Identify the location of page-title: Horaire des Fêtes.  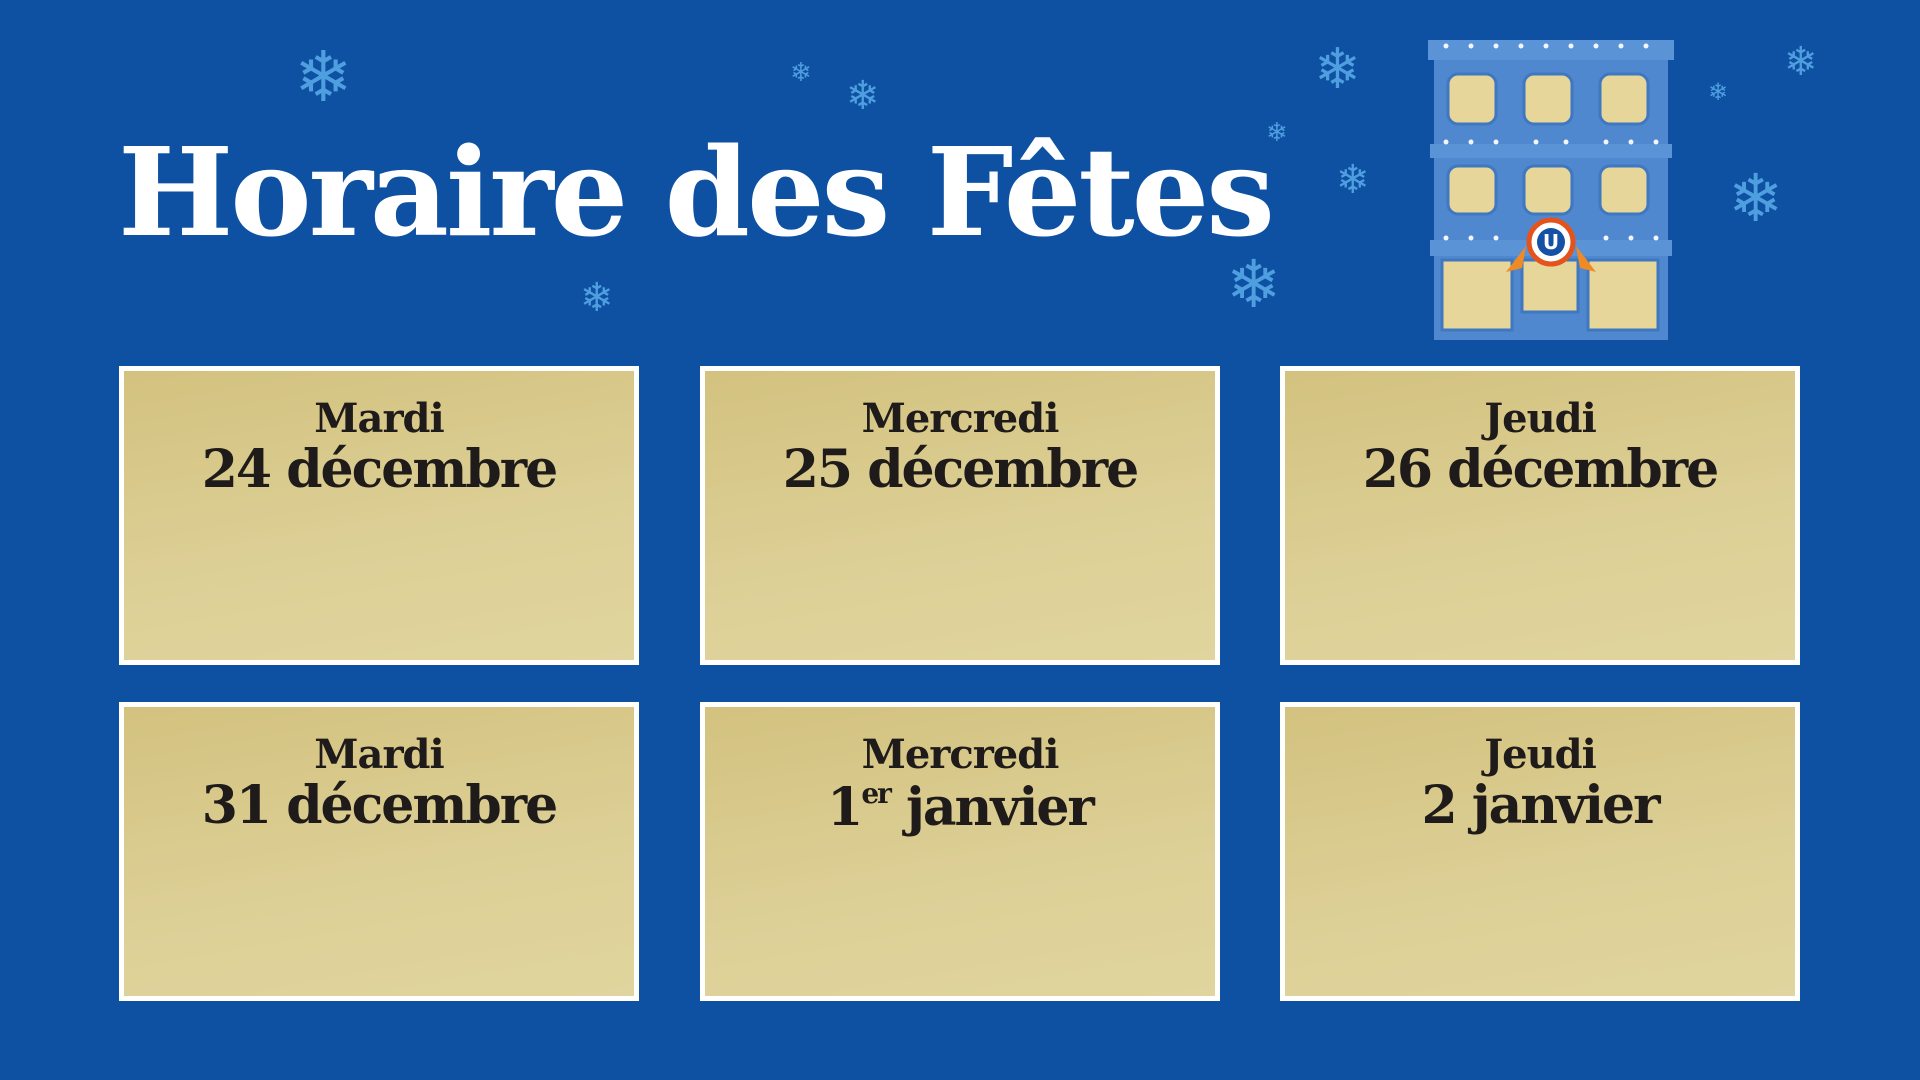
(696, 192).